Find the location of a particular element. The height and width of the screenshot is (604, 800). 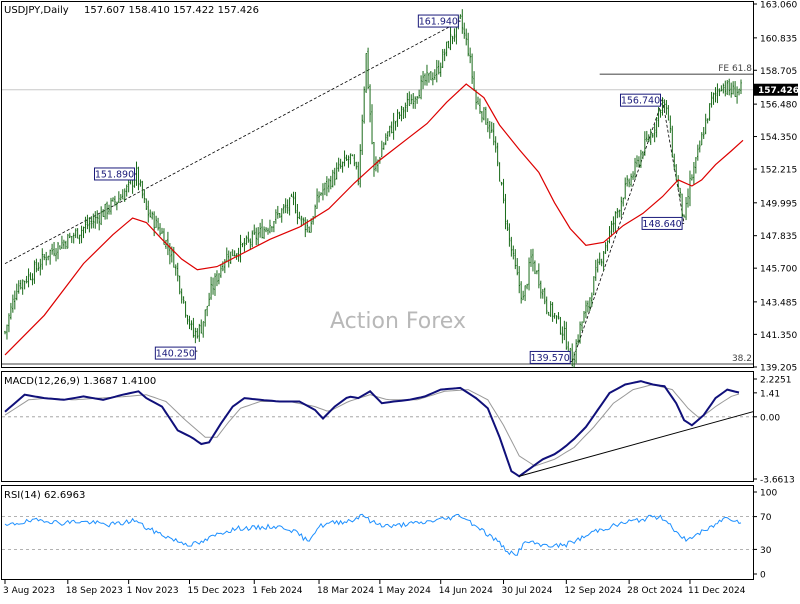

macd-panel-title: MACD(12,26,9) 1.3687 1.4100 is located at coordinates (80, 381).